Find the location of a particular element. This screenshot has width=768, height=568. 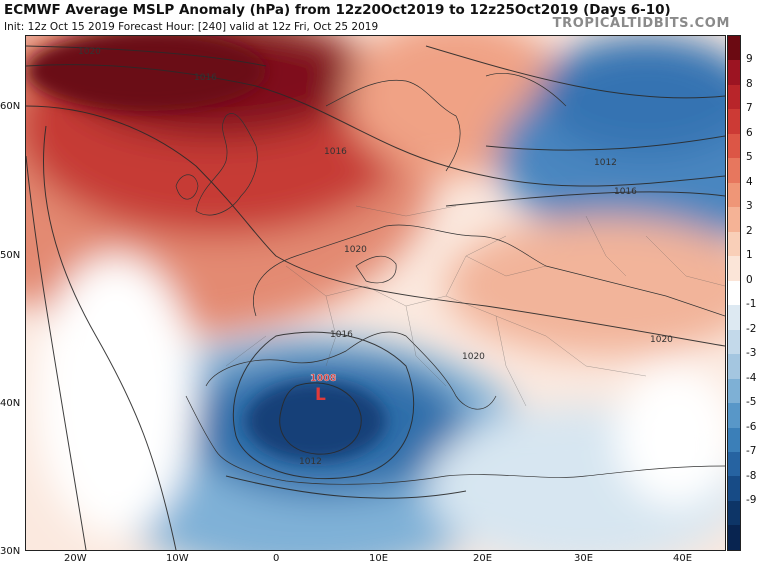

lon-label: 0 is located at coordinates (276, 558).